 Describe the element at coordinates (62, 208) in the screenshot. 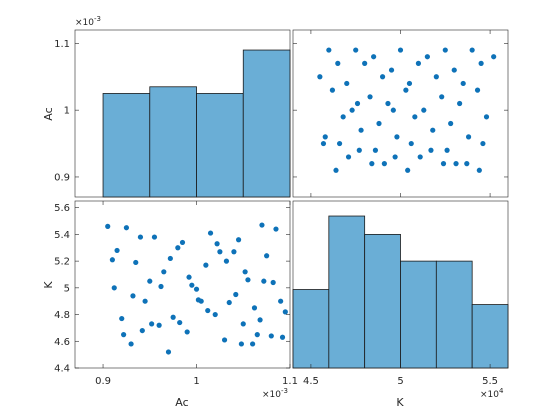

I see `ytick-label: 5.6` at that location.